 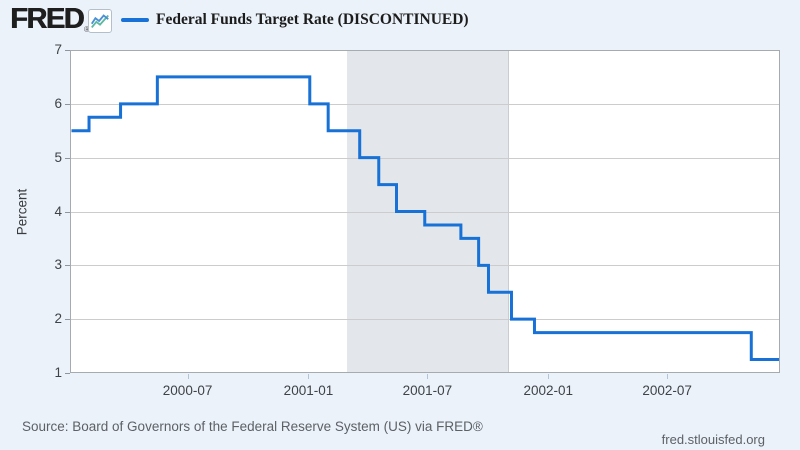 I want to click on legend-line-swatch, so click(x=135, y=20).